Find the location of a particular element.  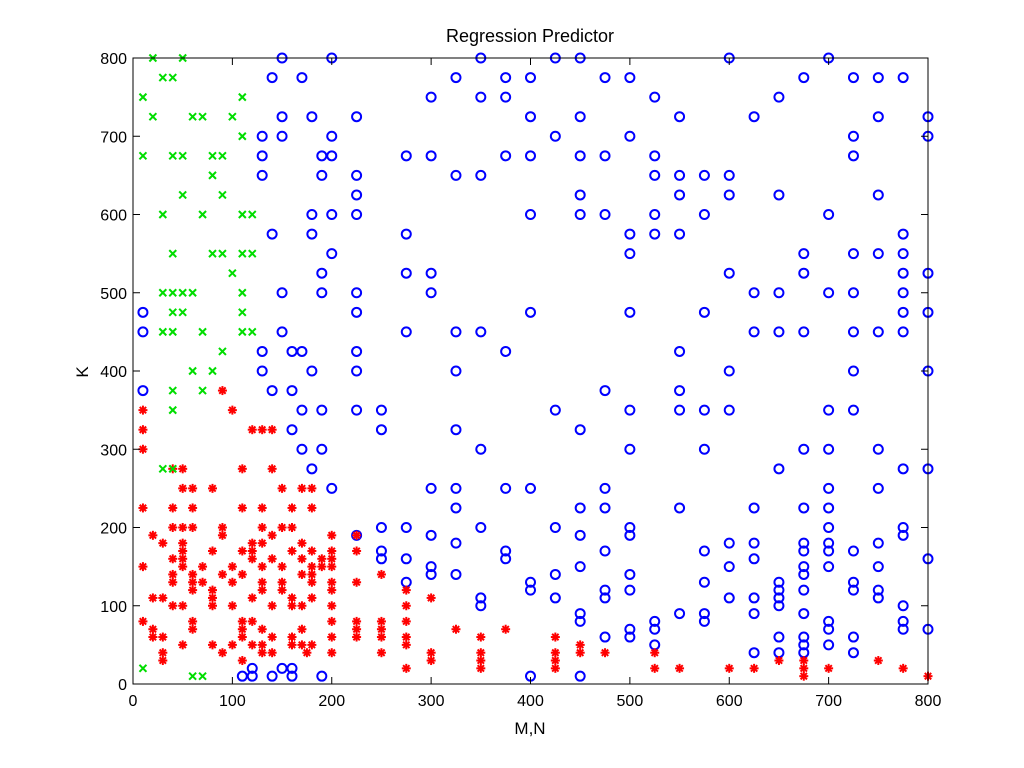

x-tick-label: 600 is located at coordinates (729, 701).